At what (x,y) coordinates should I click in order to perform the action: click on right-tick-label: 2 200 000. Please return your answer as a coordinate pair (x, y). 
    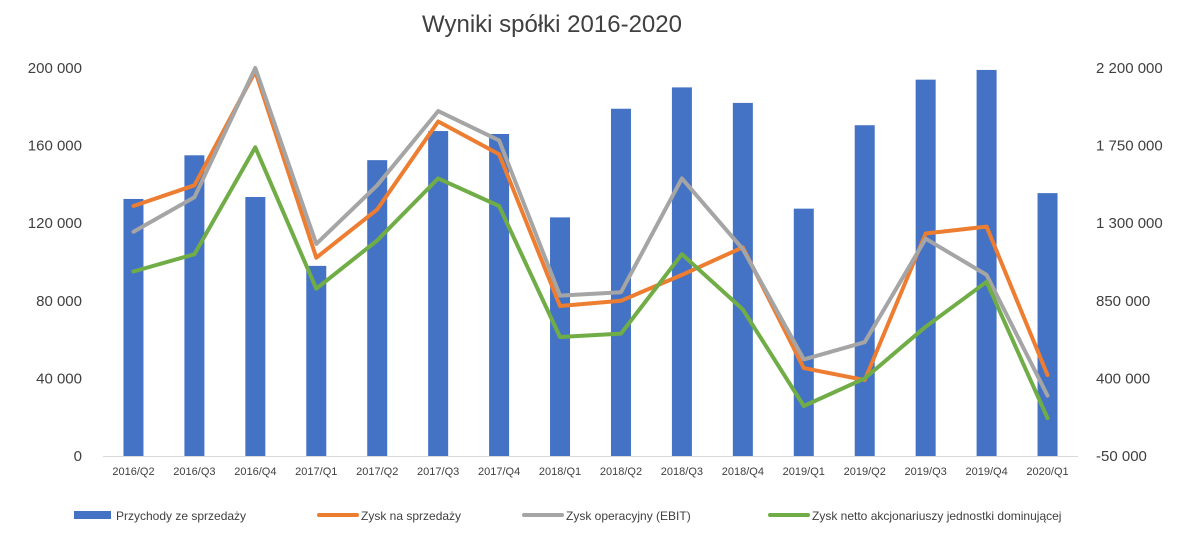
    Looking at the image, I should click on (1129, 68).